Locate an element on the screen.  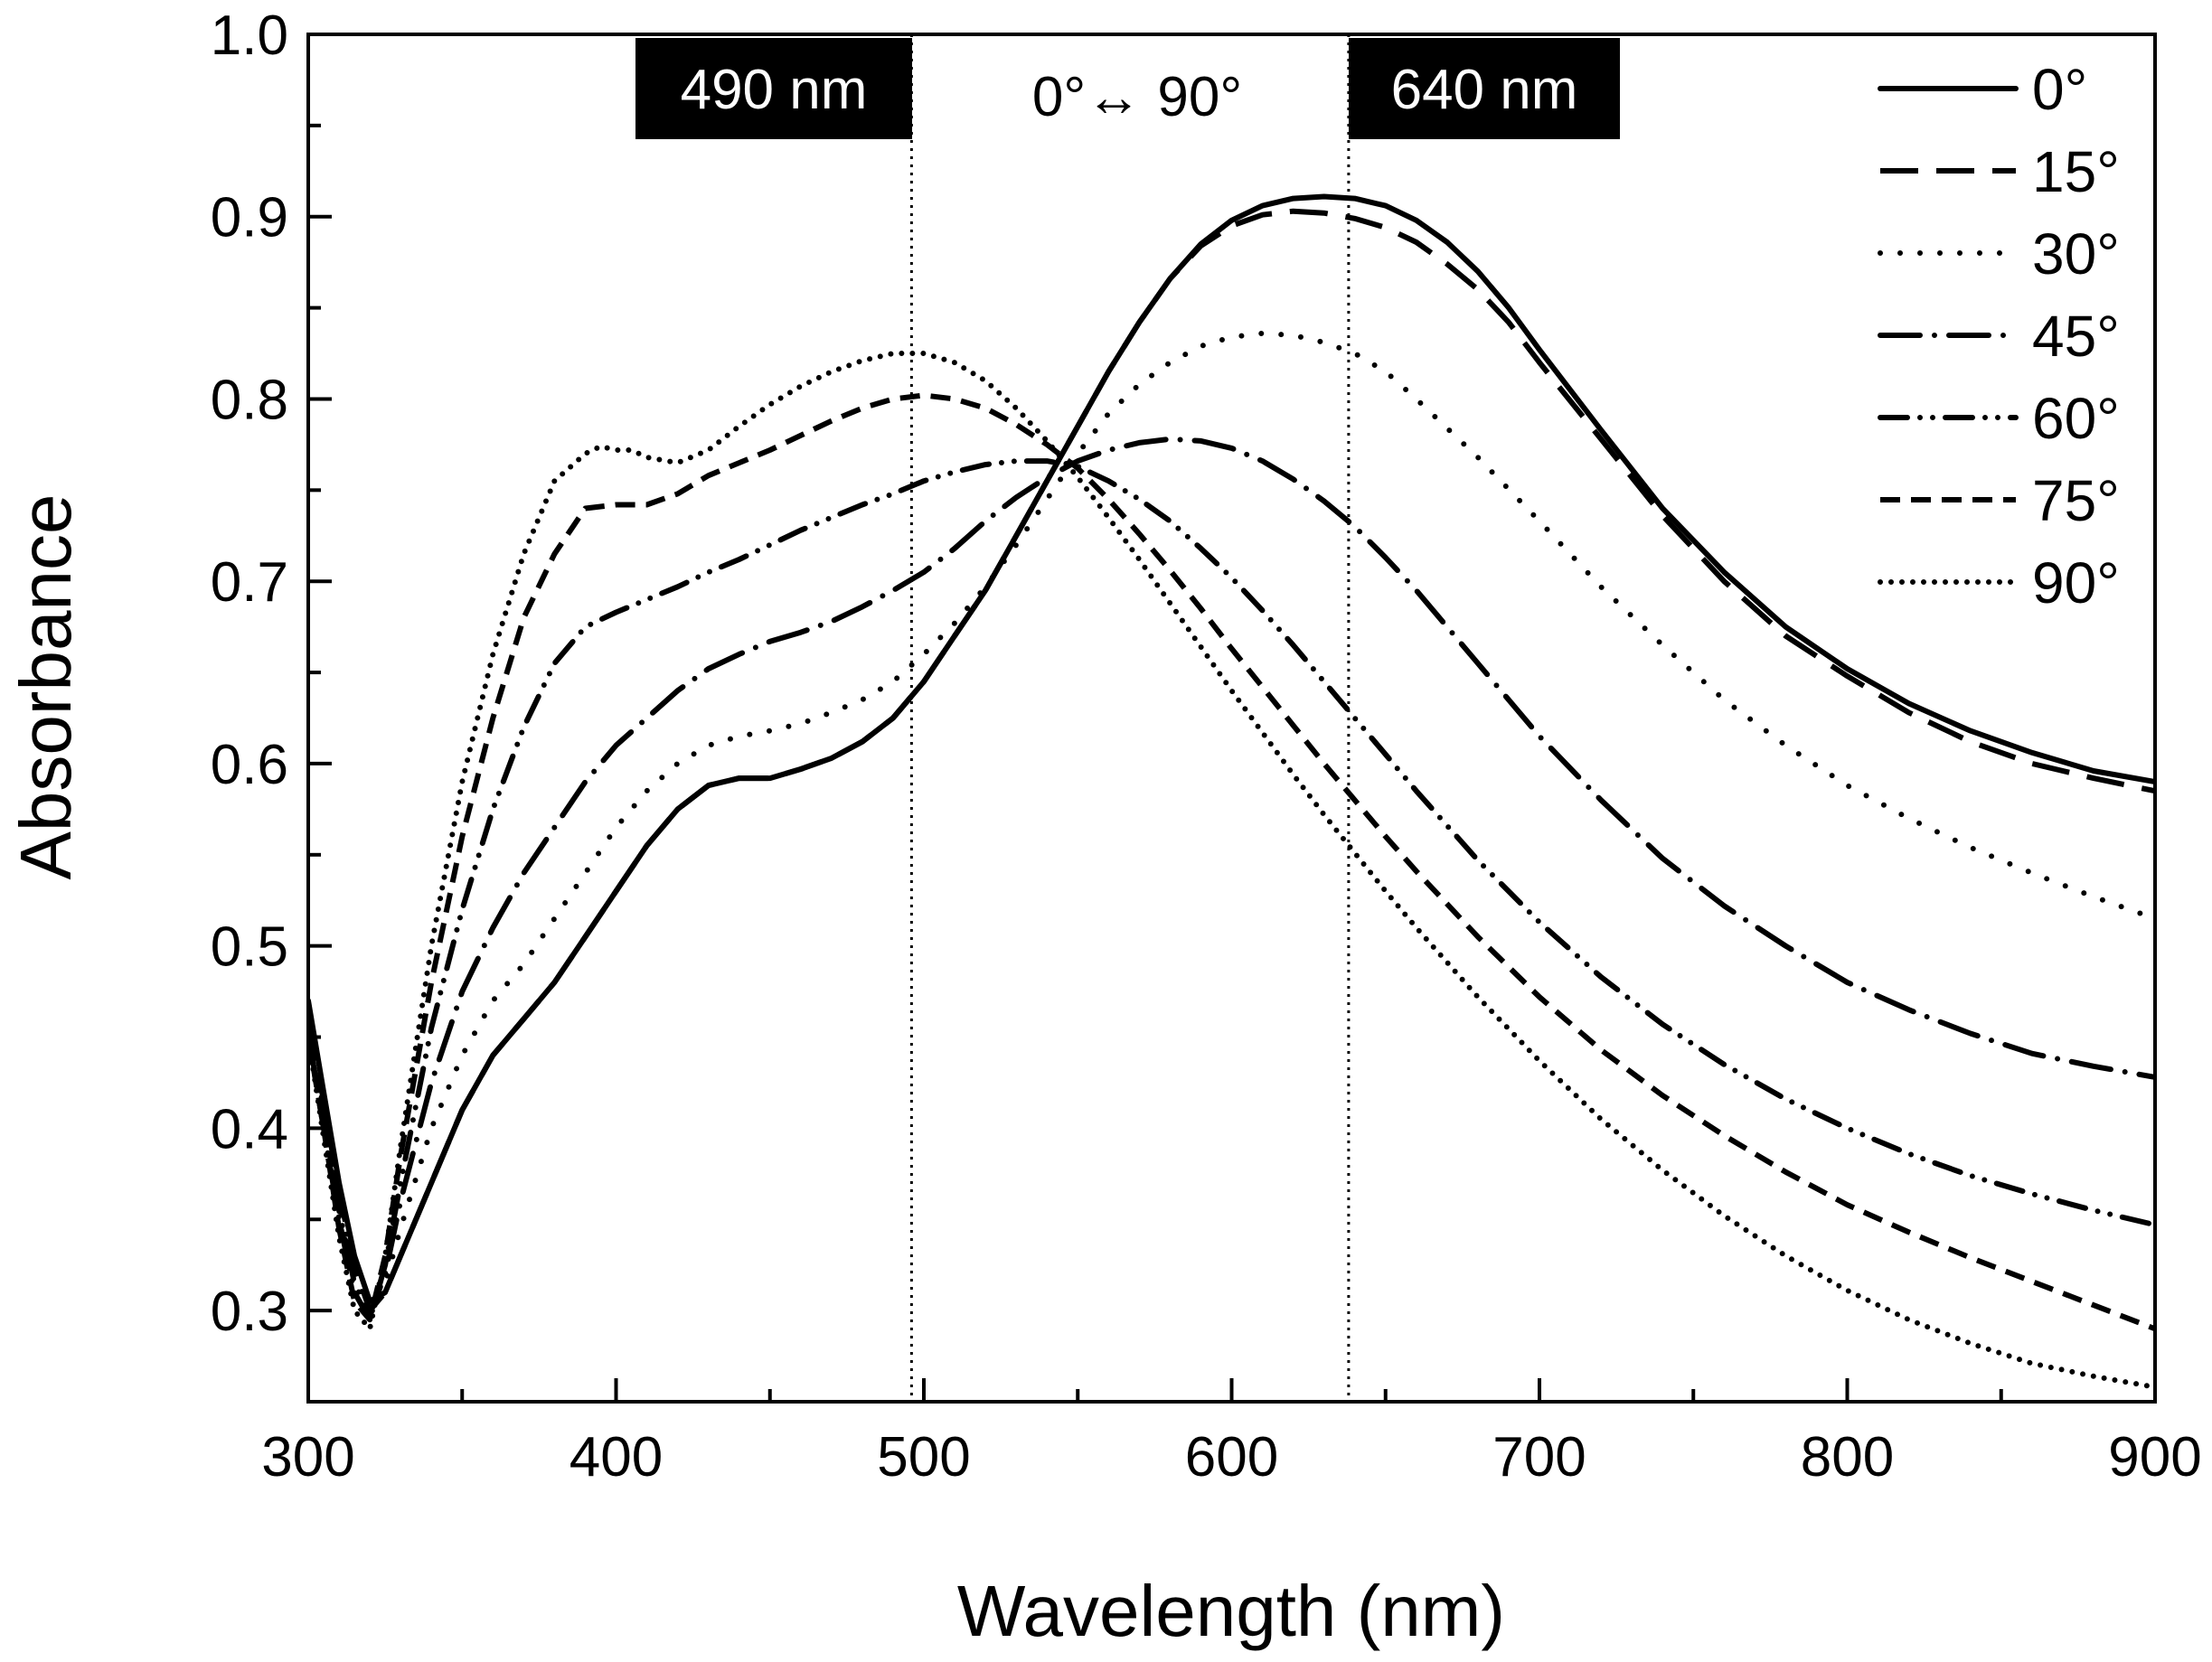
legend-label: 30° is located at coordinates (2076, 253).